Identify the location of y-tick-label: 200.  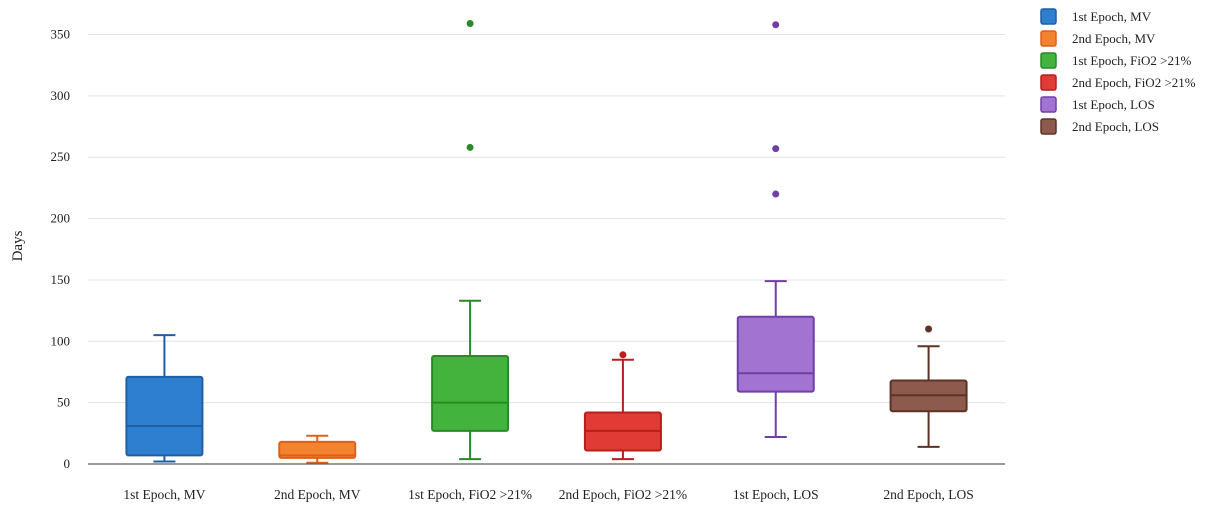
(61, 218).